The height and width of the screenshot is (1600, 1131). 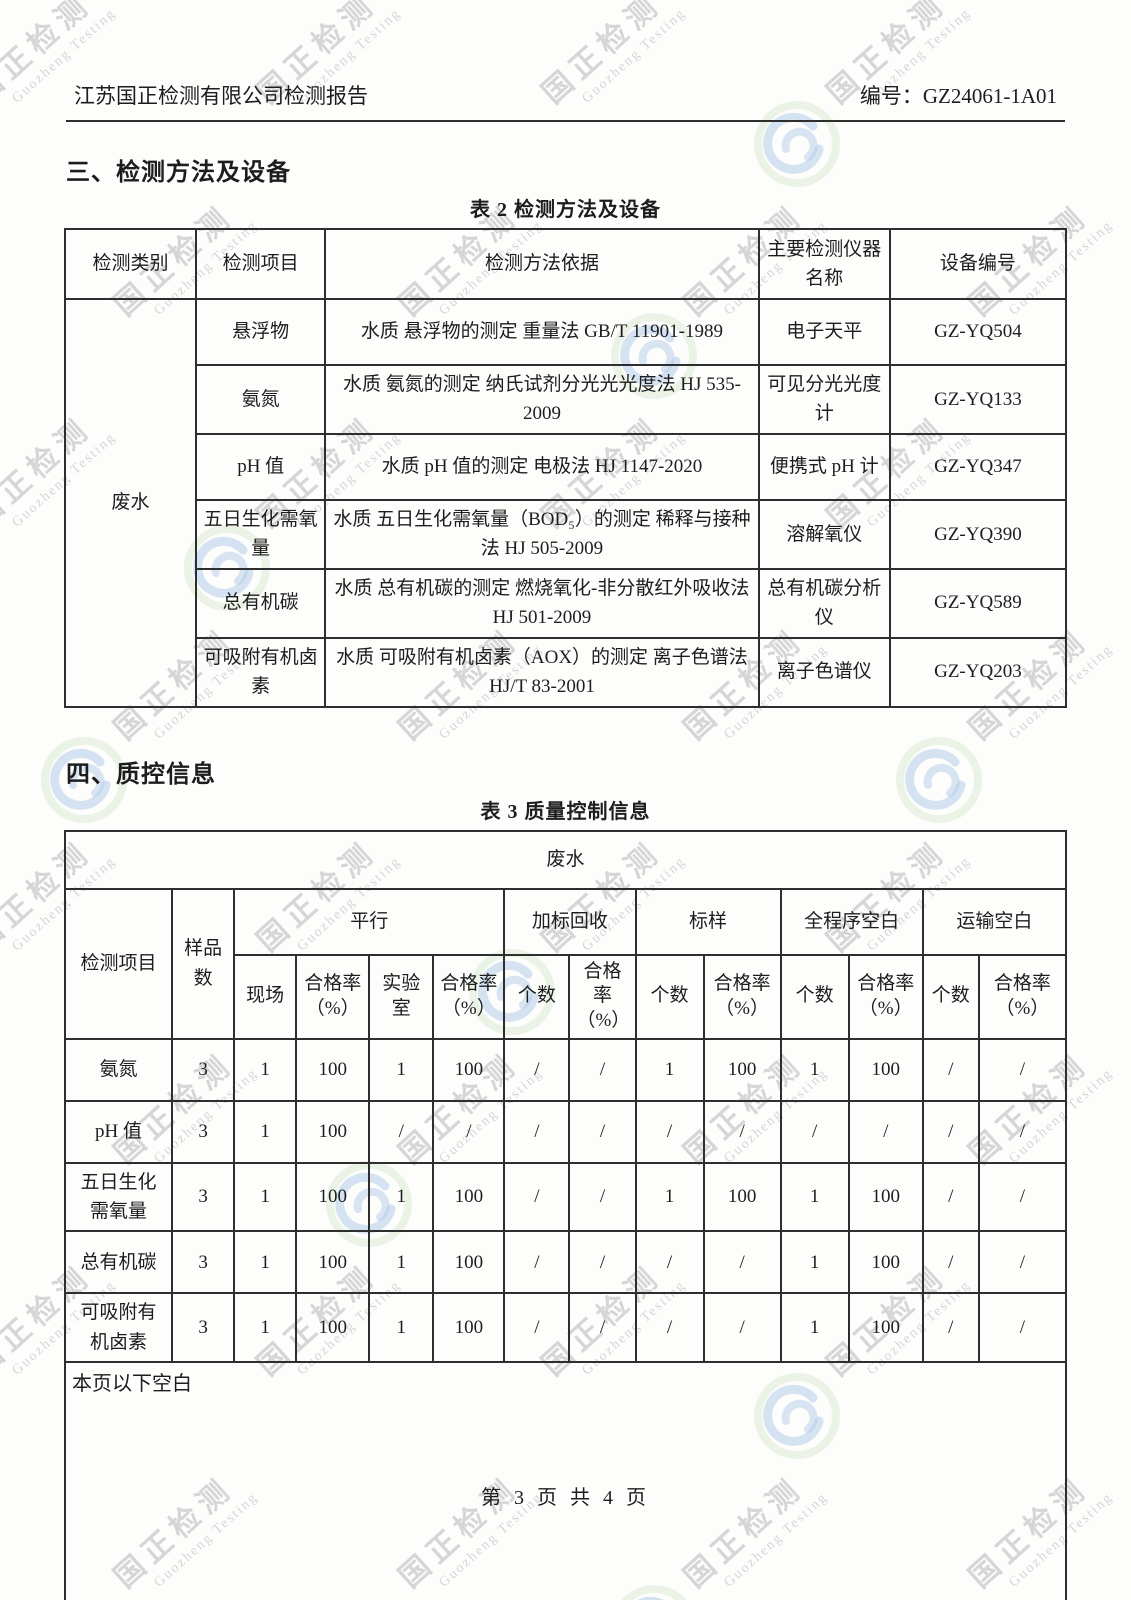 I want to click on table2-title: 表 2 检测方法及设备, so click(x=565, y=210).